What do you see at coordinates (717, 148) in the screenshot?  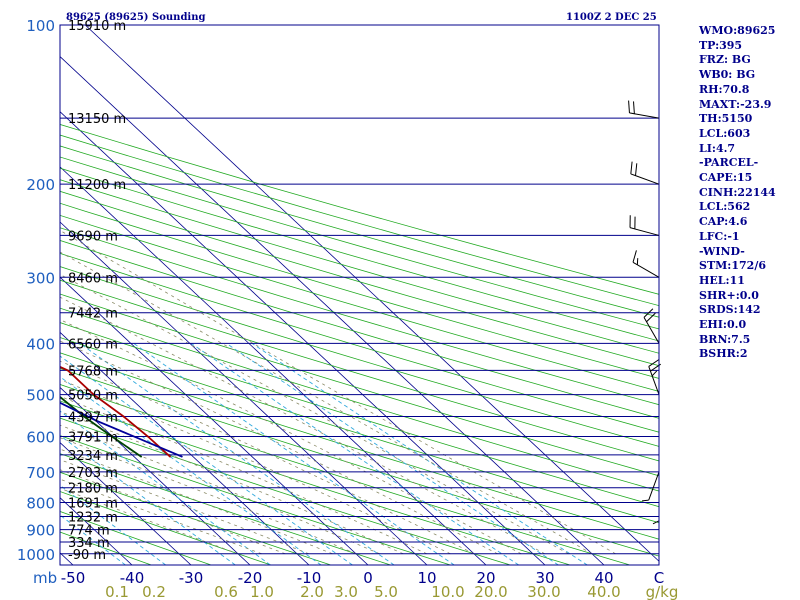 I see `index-line: LI:4.7` at bounding box center [717, 148].